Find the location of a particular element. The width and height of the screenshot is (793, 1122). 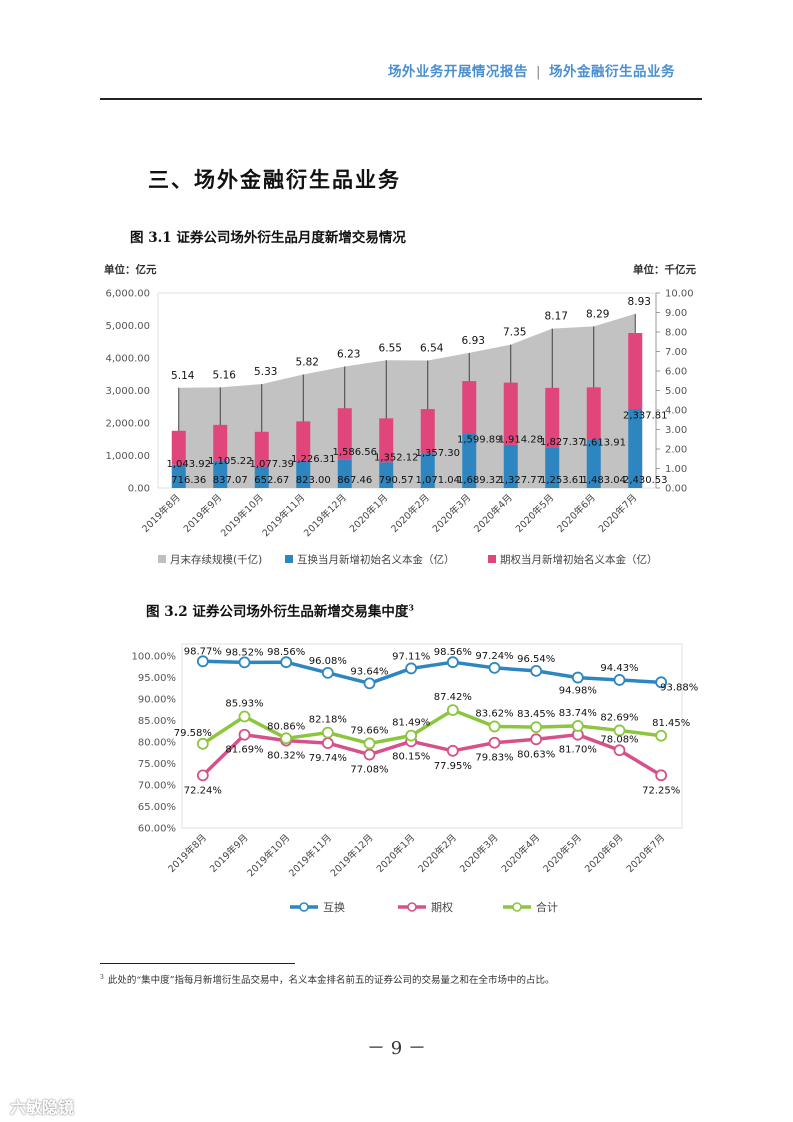

legend-label: 期权当月新增初始名义本金（亿） is located at coordinates (579, 559).